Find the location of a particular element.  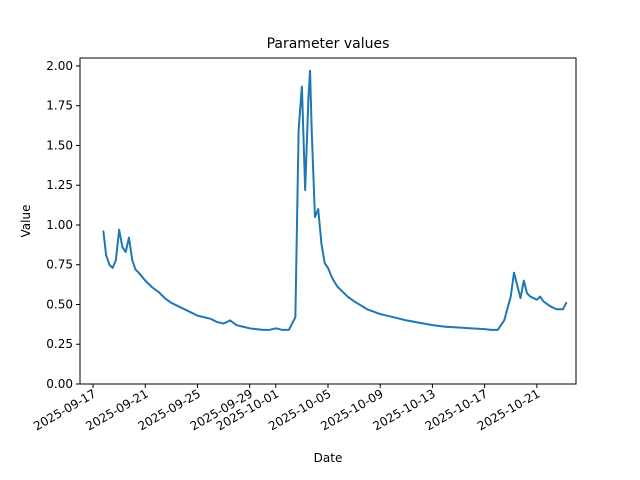

x-axis-title: Date is located at coordinates (328, 458).